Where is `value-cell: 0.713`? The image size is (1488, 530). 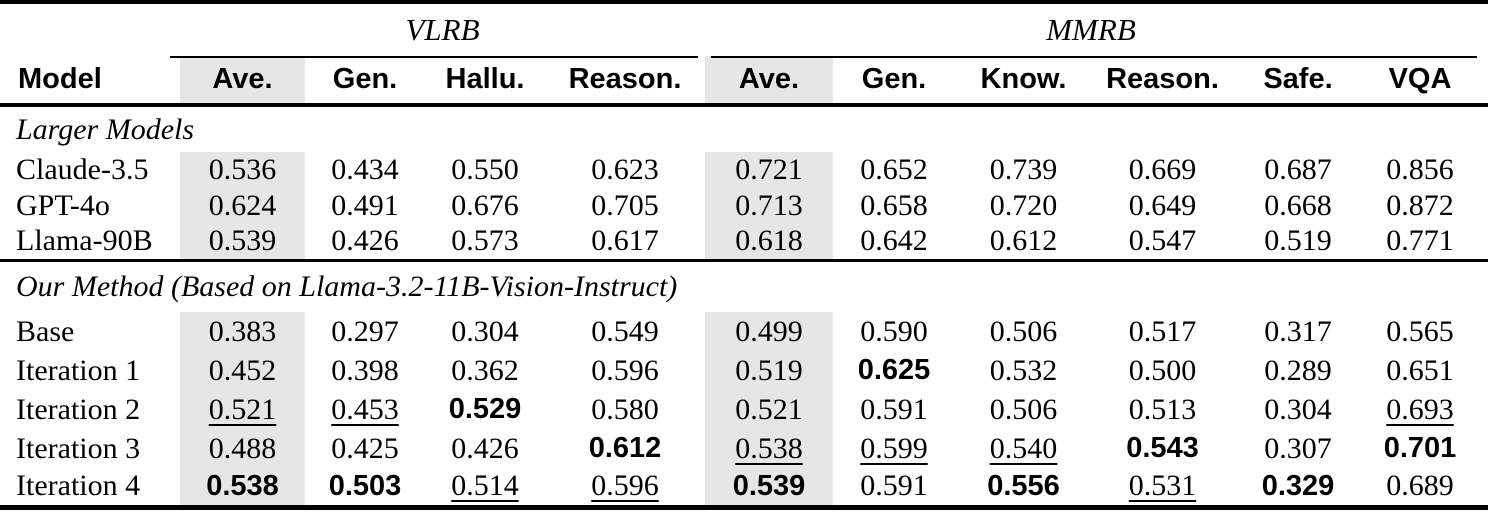 value-cell: 0.713 is located at coordinates (769, 206).